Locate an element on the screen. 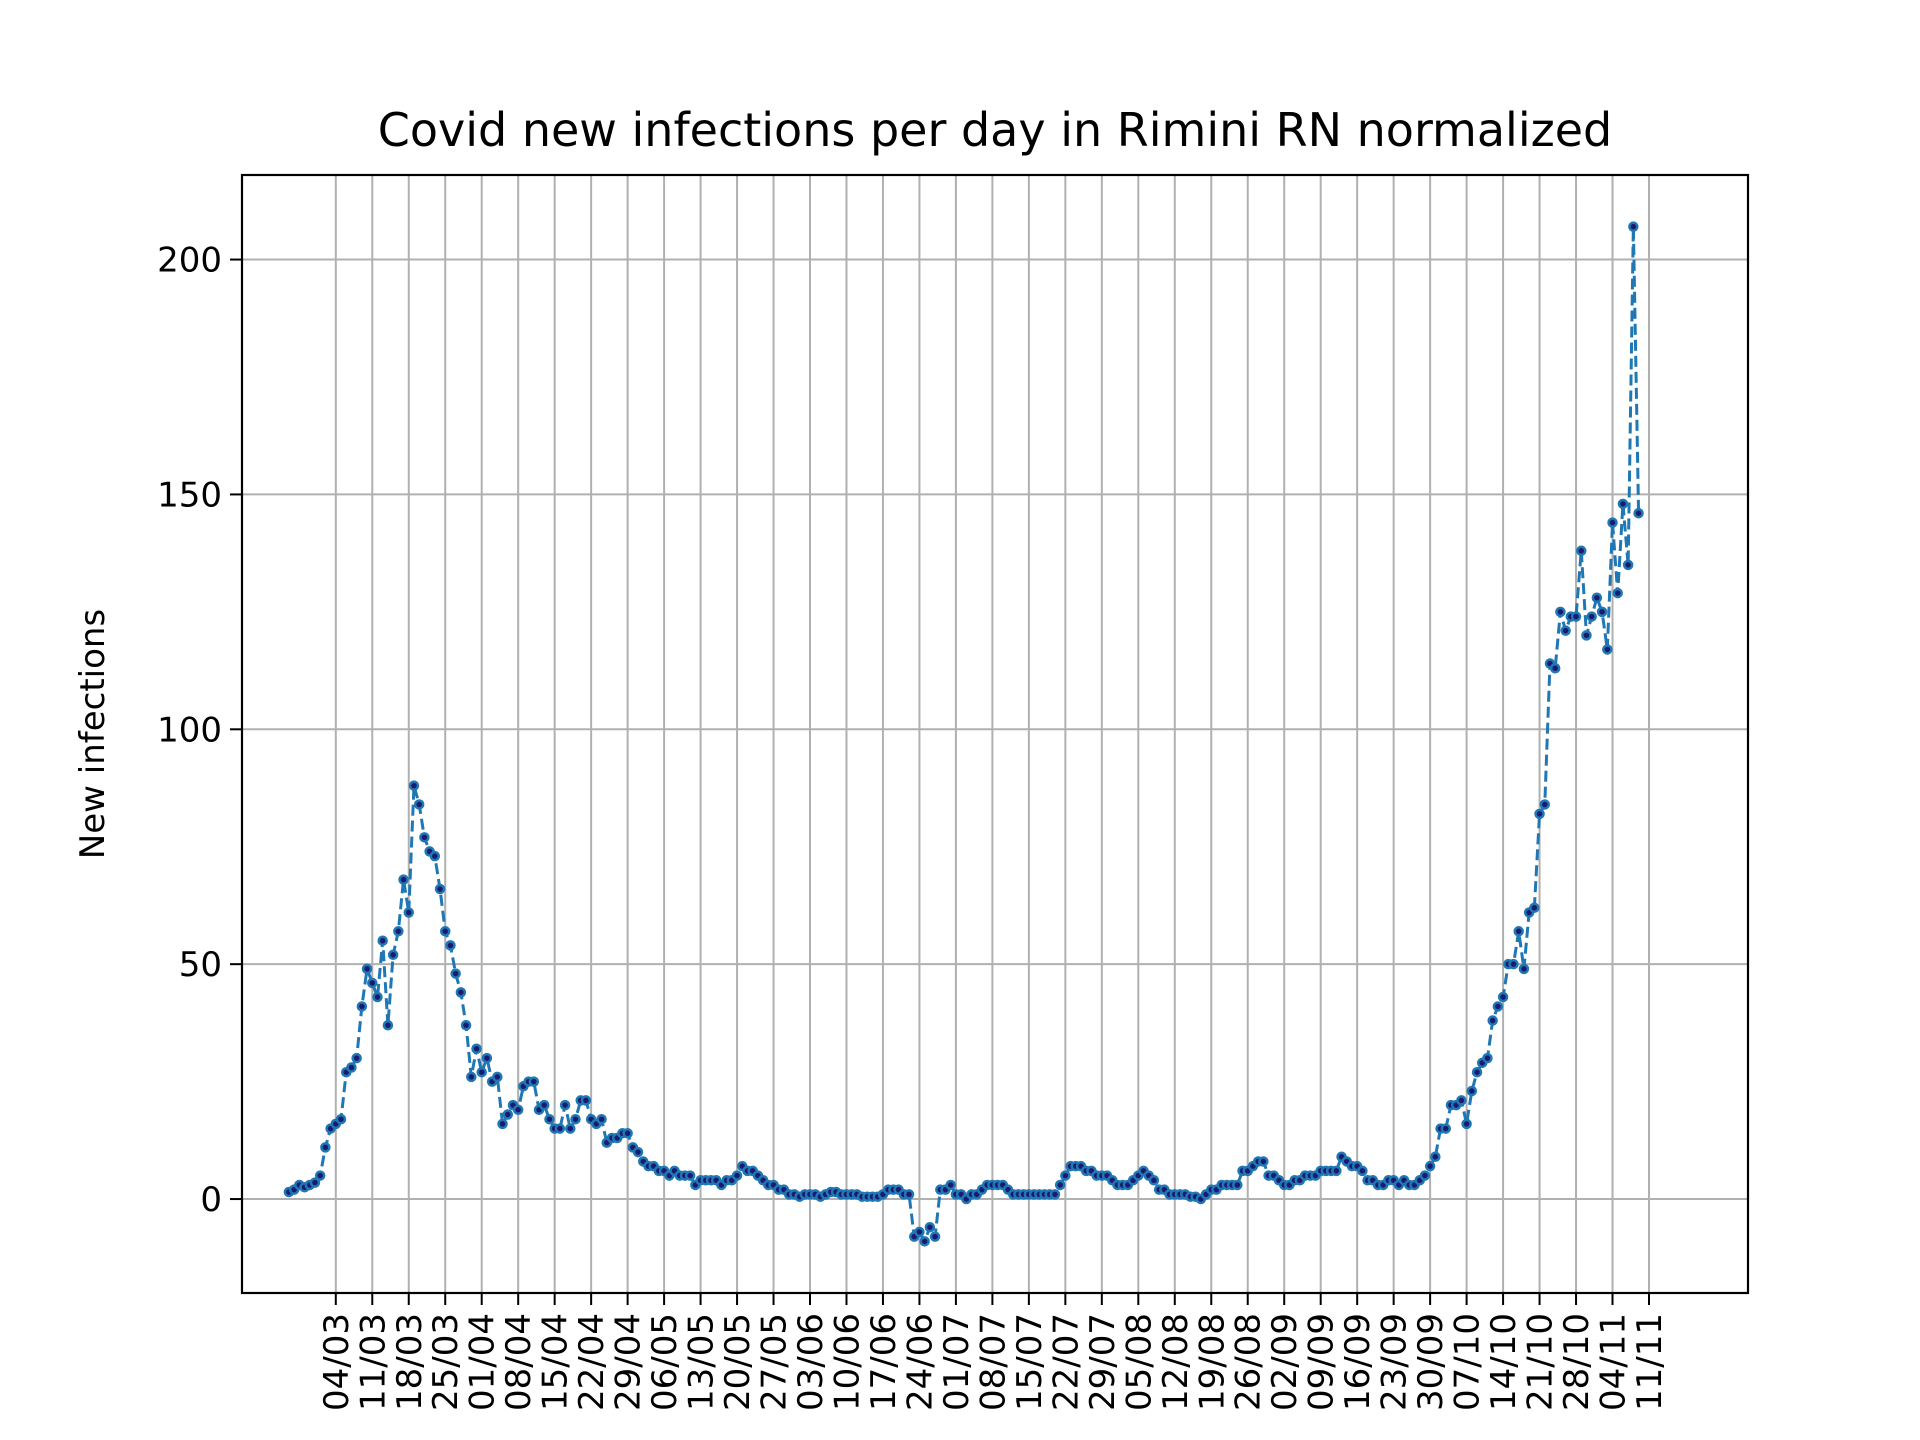  x-tick-label: 29/04 is located at coordinates (629, 1362).